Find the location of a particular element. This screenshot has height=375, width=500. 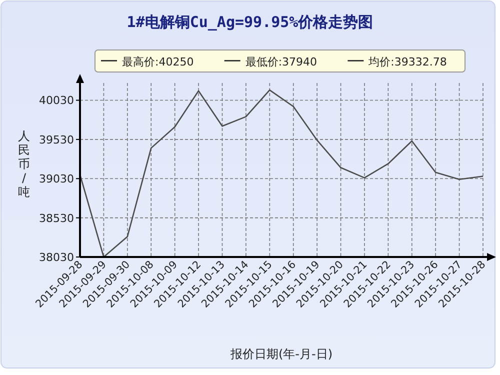

y-tick-label: 40030 is located at coordinates (56, 101).